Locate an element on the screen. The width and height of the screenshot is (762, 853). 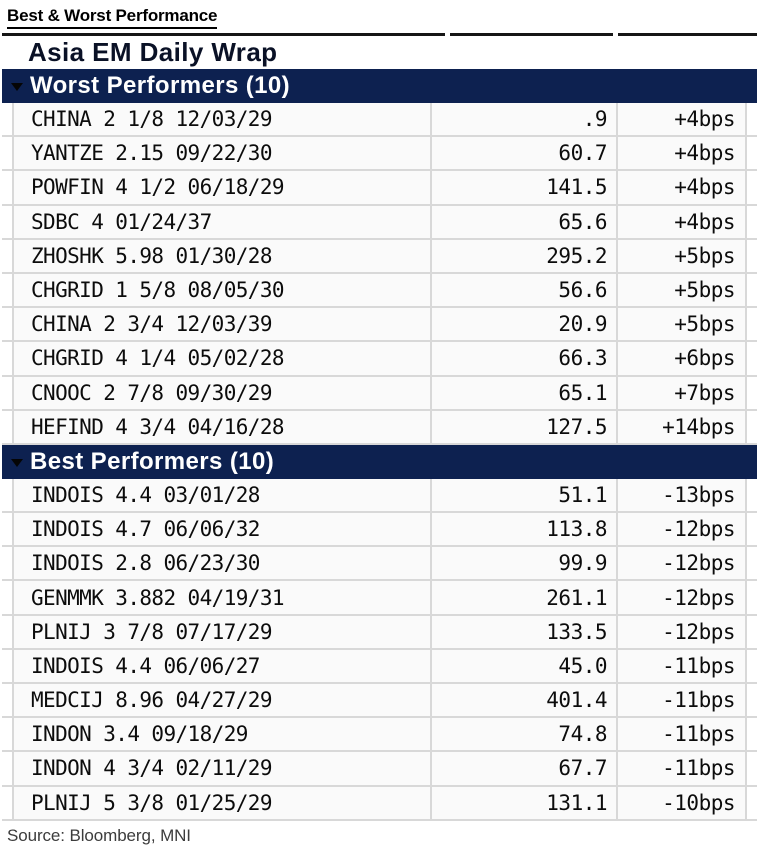
bond-name-cell: HEFIND 4 3/4 04/16/28 is located at coordinates (222, 426).